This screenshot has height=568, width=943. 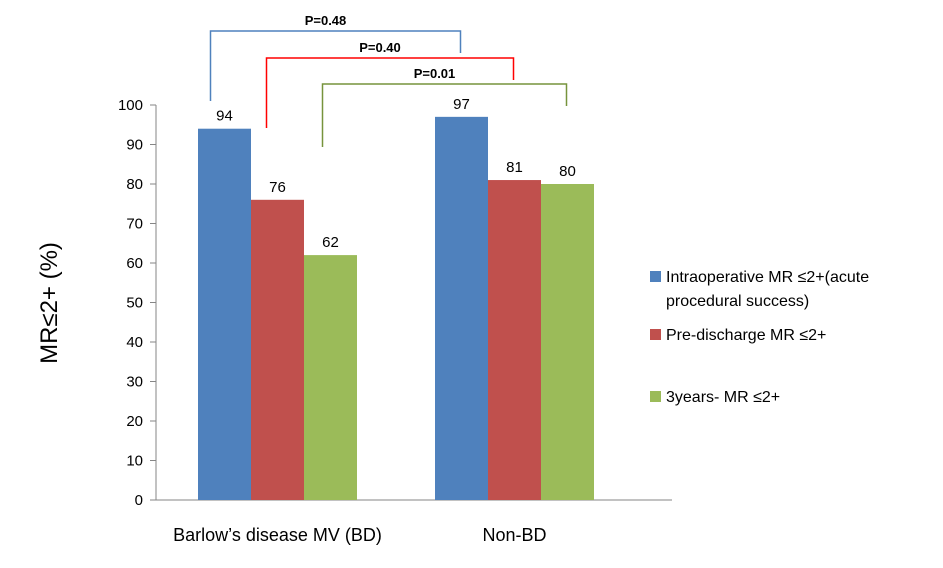 I want to click on p-value-label: P=0.01, so click(x=435, y=73).